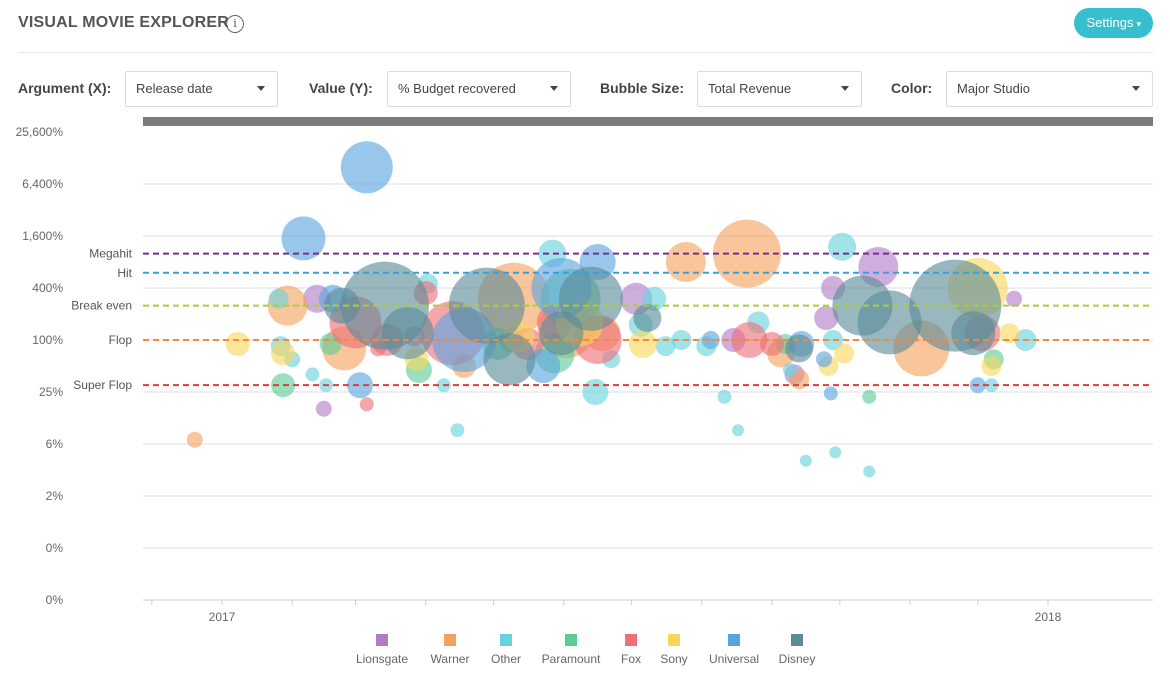  What do you see at coordinates (450, 650) in the screenshot?
I see `legend-item-warner: Warner` at bounding box center [450, 650].